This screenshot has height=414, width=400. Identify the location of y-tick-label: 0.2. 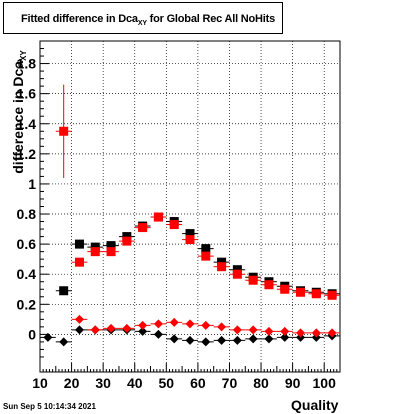
(27, 304).